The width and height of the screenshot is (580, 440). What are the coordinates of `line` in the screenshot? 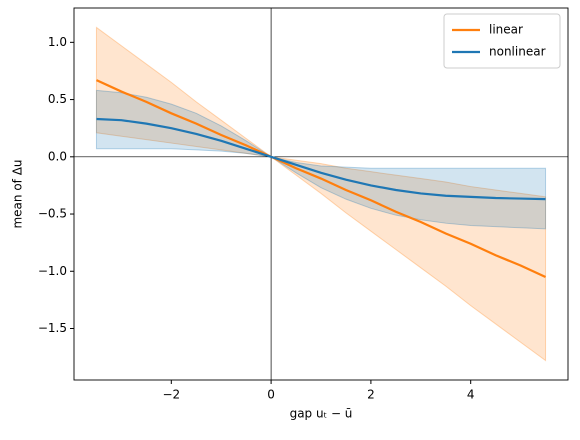 It's located at (321, 159).